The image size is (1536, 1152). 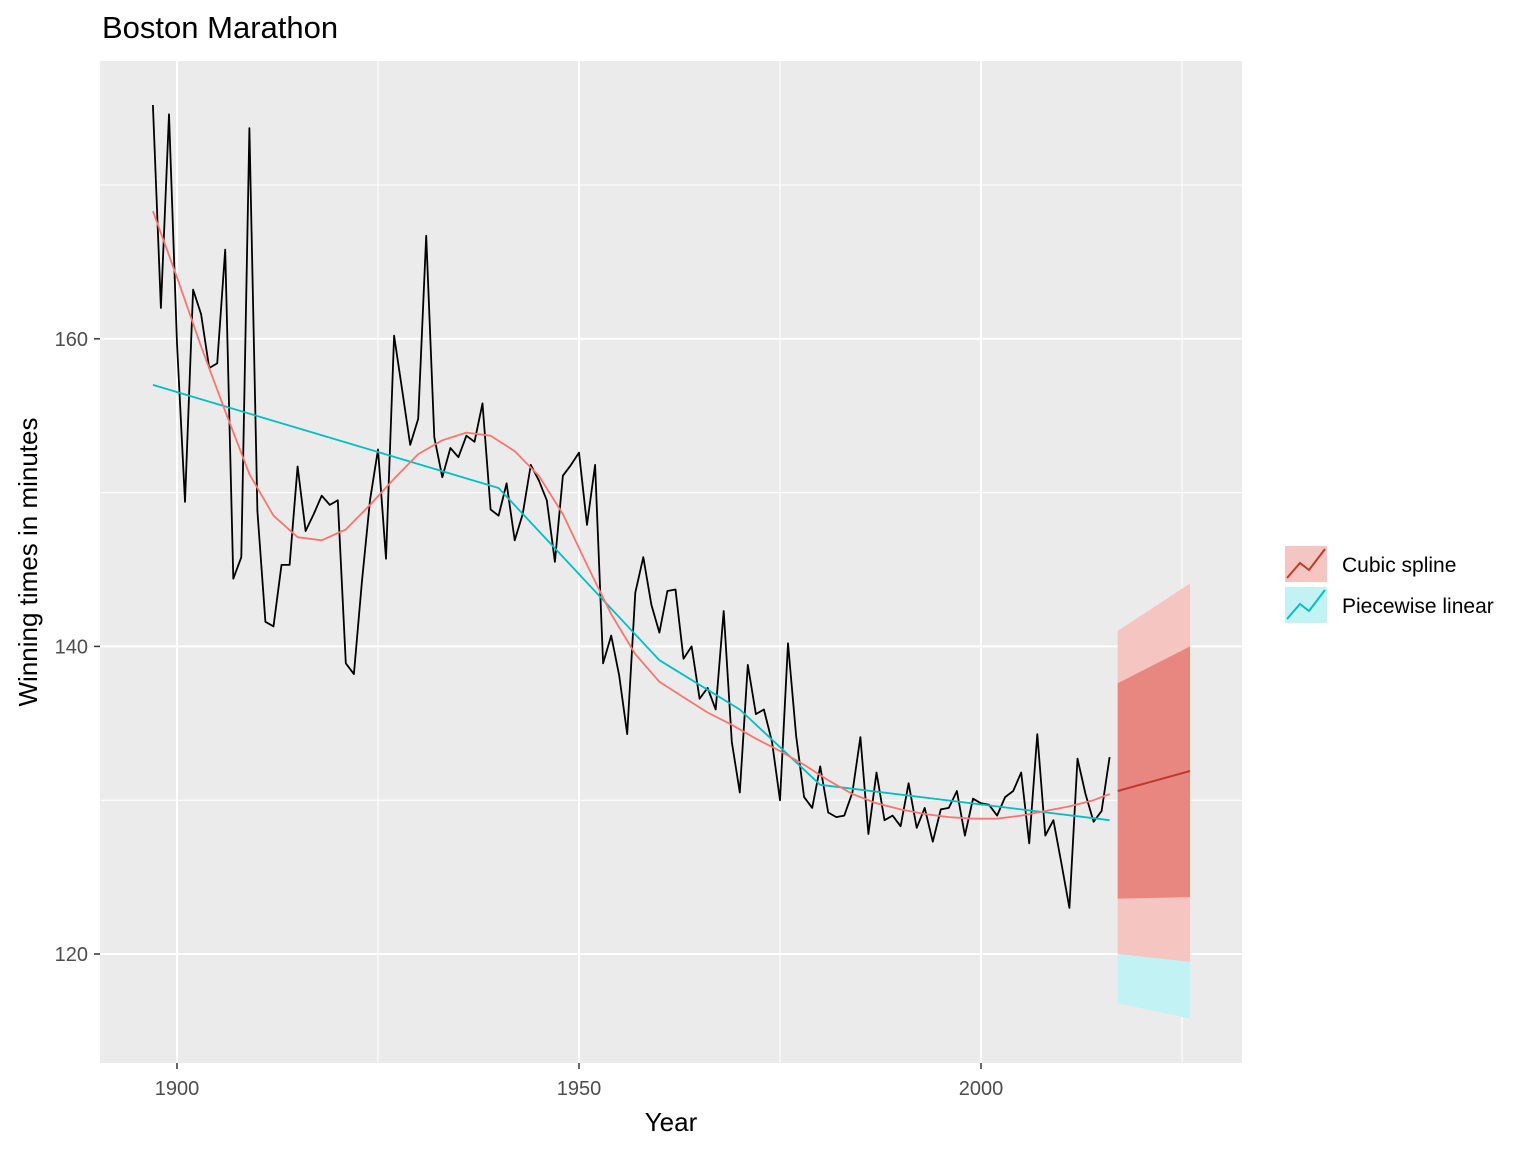 I want to click on legend-line-piecewise-linear, so click(x=1306, y=604).